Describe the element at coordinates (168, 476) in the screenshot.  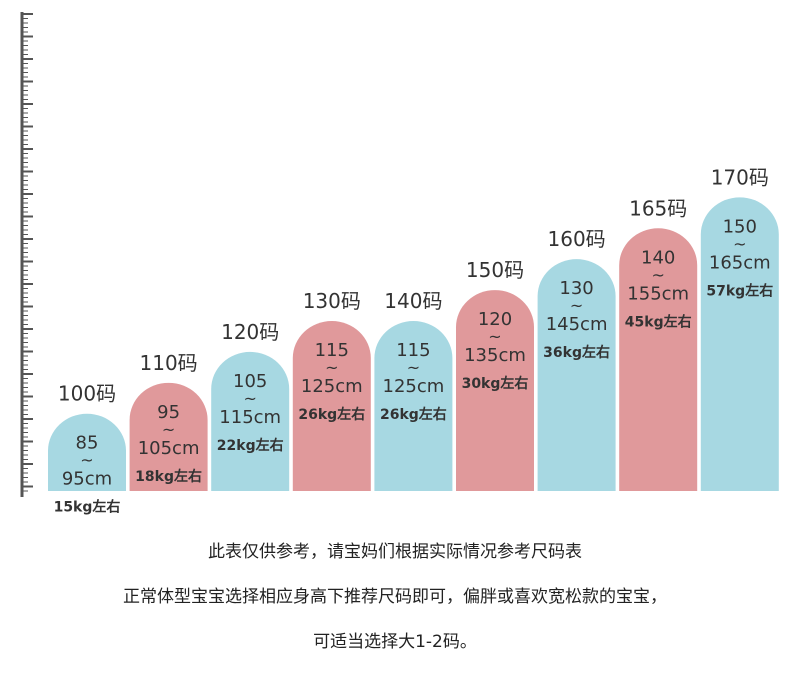
I see `weight-label: 18kg左右` at that location.